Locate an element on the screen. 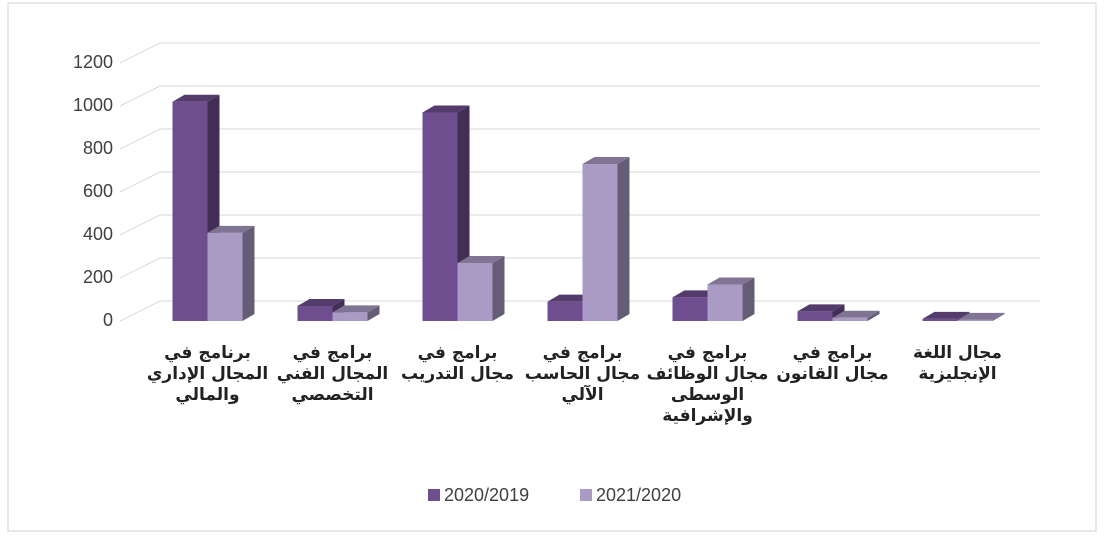 This screenshot has width=1106, height=536. y-tick-label: 1200 is located at coordinates (93, 62).